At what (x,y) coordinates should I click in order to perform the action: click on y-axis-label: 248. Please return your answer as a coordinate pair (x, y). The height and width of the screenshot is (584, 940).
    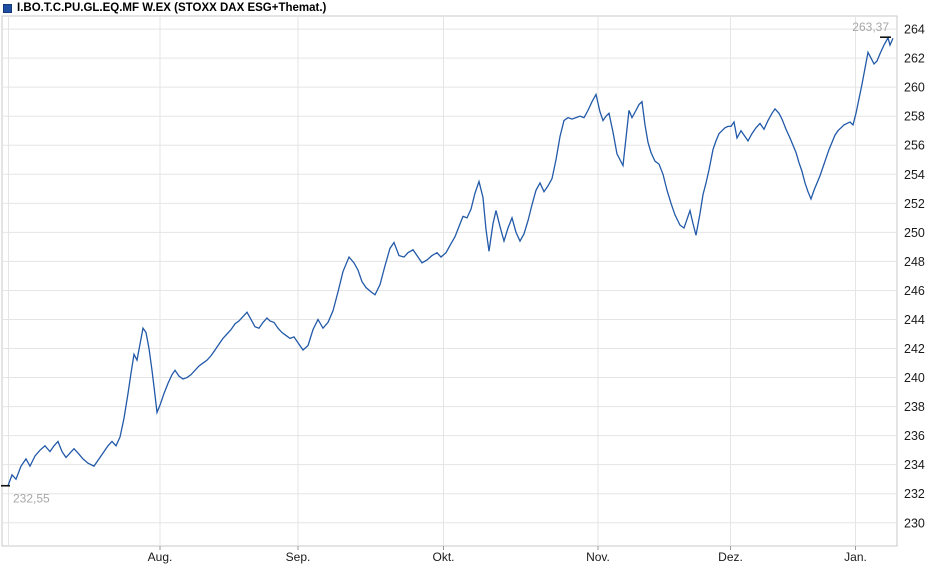
    Looking at the image, I should click on (914, 262).